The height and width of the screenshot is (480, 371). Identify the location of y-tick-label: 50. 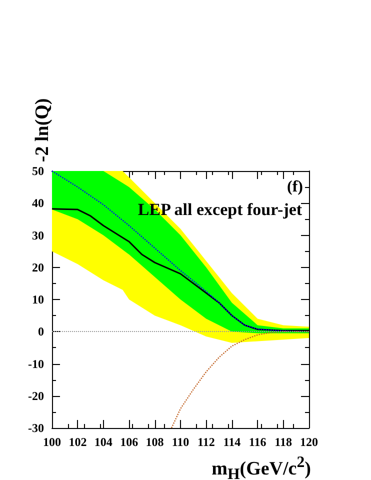
(38, 171).